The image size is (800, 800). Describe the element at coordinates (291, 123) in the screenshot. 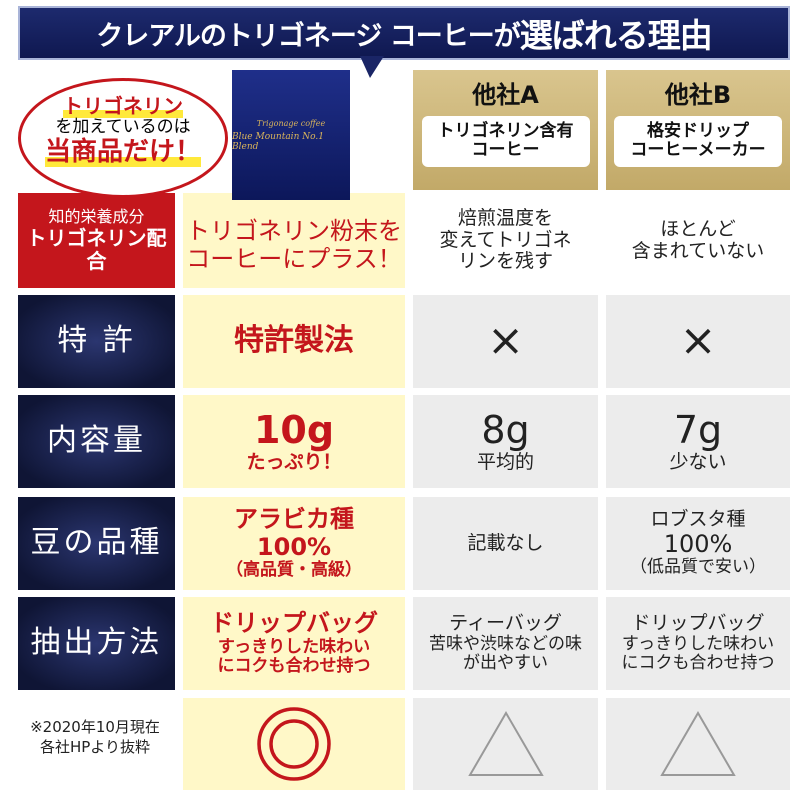

I see `package-brand: Trigonage coffee` at that location.